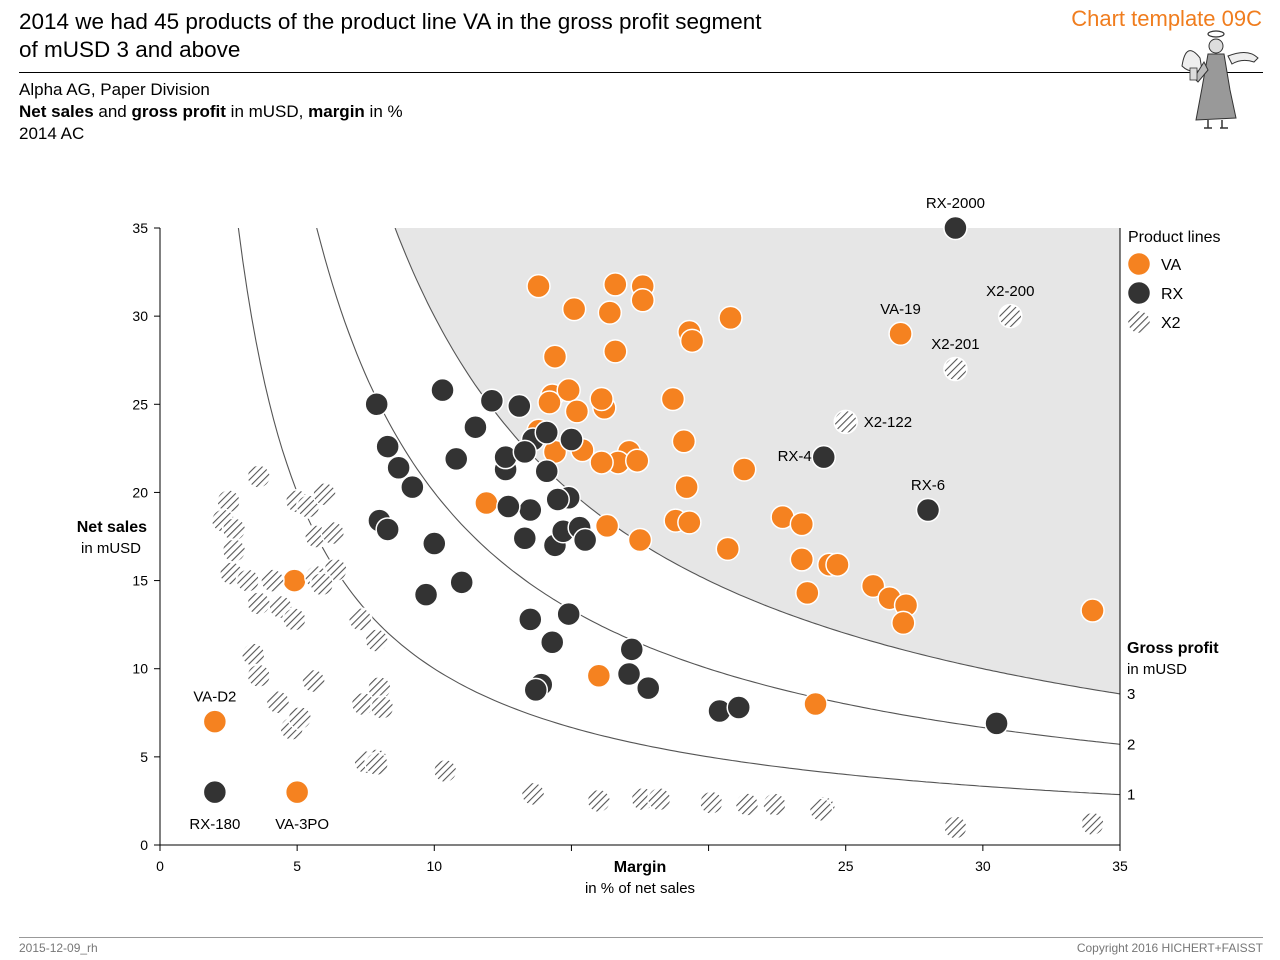 Image resolution: width=1280 pixels, height=960 pixels. What do you see at coordinates (140, 228) in the screenshot?
I see `y-tick-label: 35` at bounding box center [140, 228].